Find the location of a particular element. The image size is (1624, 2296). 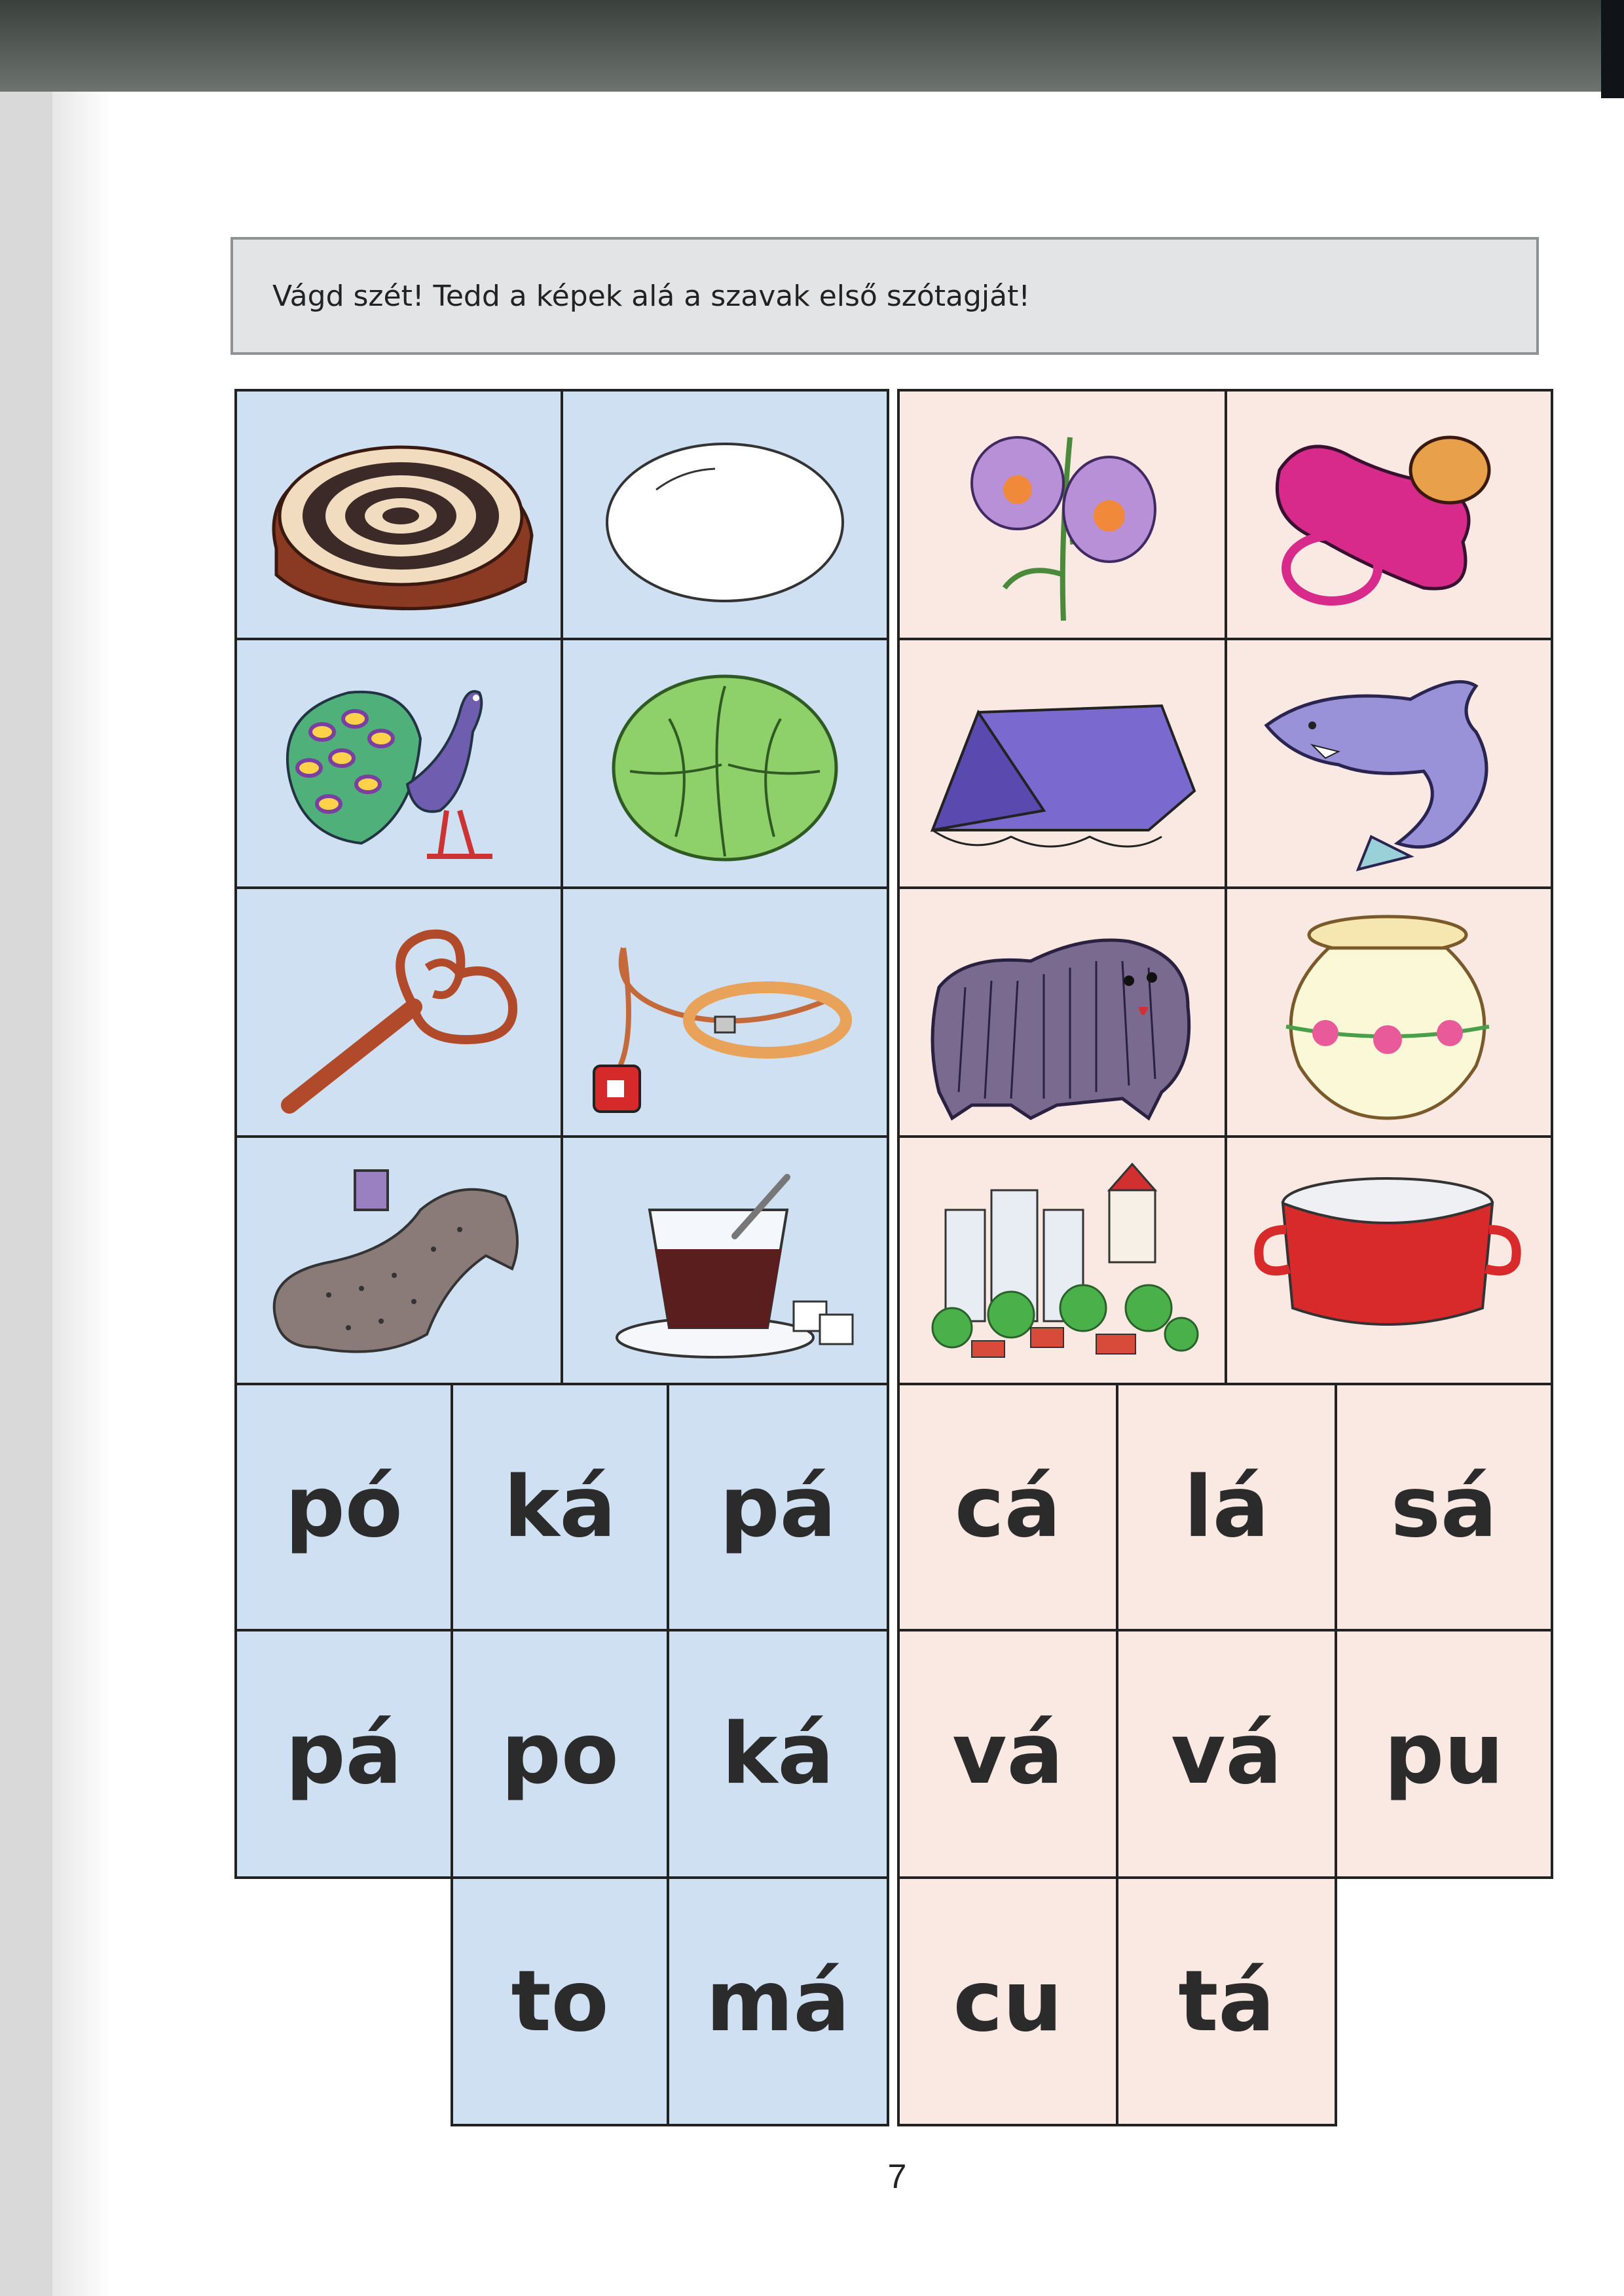

page-binding-shadow is located at coordinates (81, 1194).